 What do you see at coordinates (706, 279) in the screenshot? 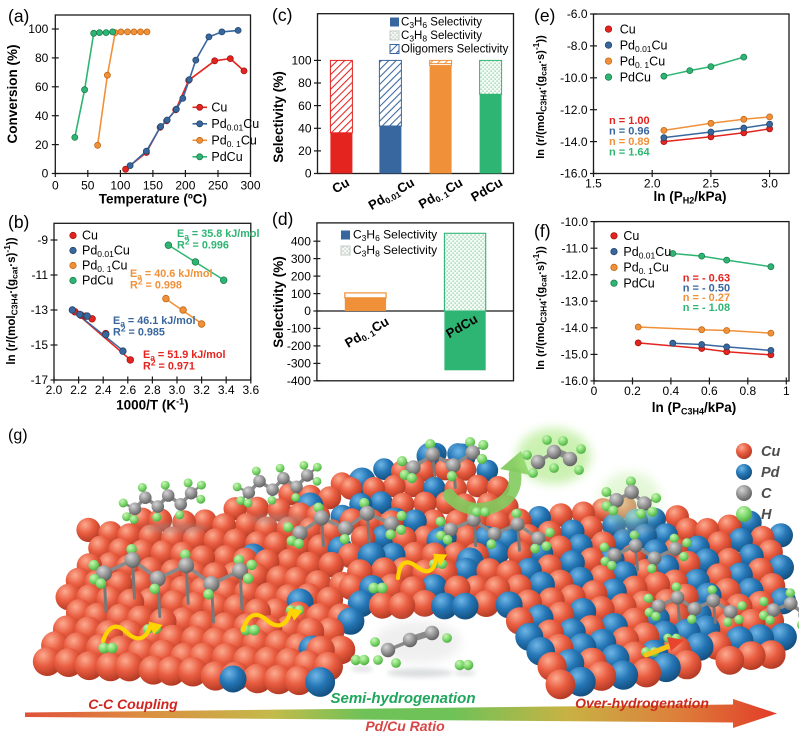
I see `svg-text: n = - 0.63` at bounding box center [706, 279].